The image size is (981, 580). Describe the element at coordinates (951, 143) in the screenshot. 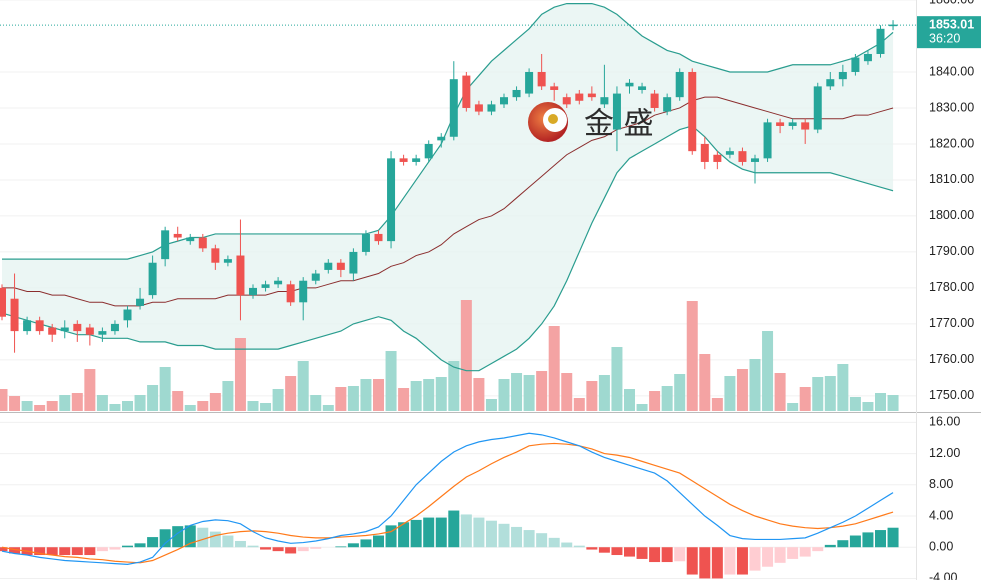

I see `y-tick-label: 1820.00` at that location.